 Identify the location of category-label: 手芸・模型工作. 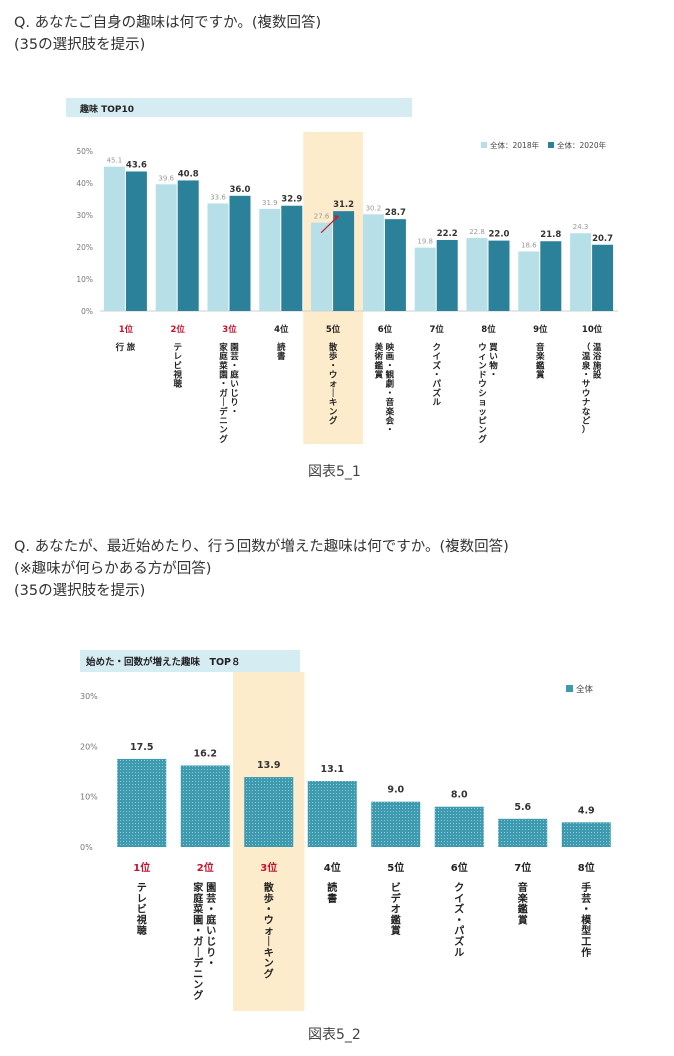
(586, 920).